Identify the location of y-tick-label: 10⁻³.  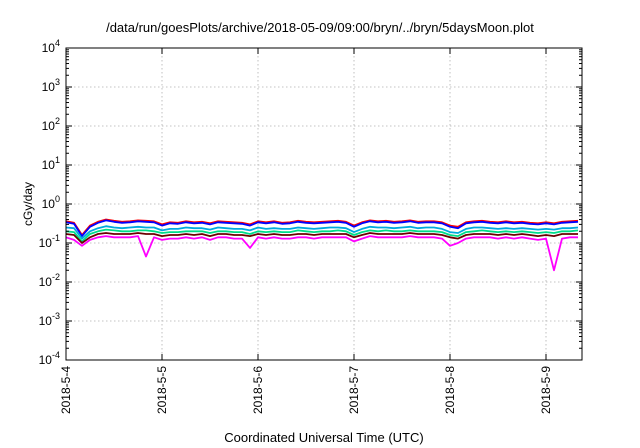
(49, 319).